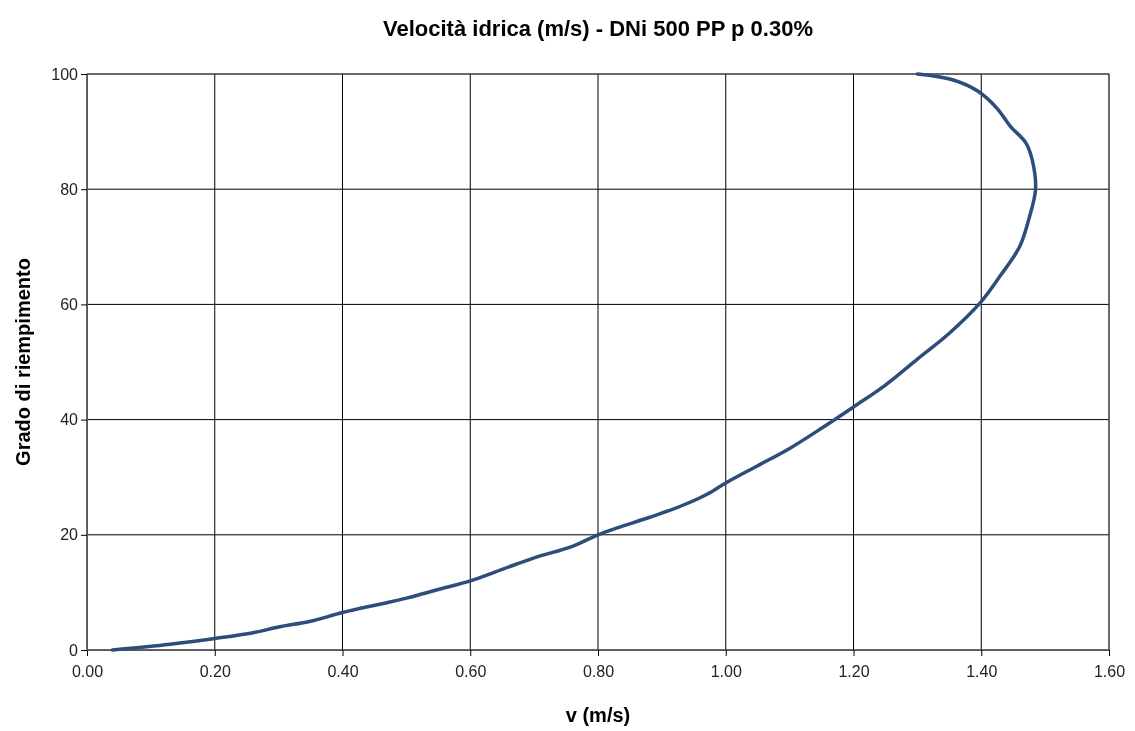 Image resolution: width=1135 pixels, height=731 pixels. What do you see at coordinates (982, 671) in the screenshot?
I see `x-tick-label: 1.40` at bounding box center [982, 671].